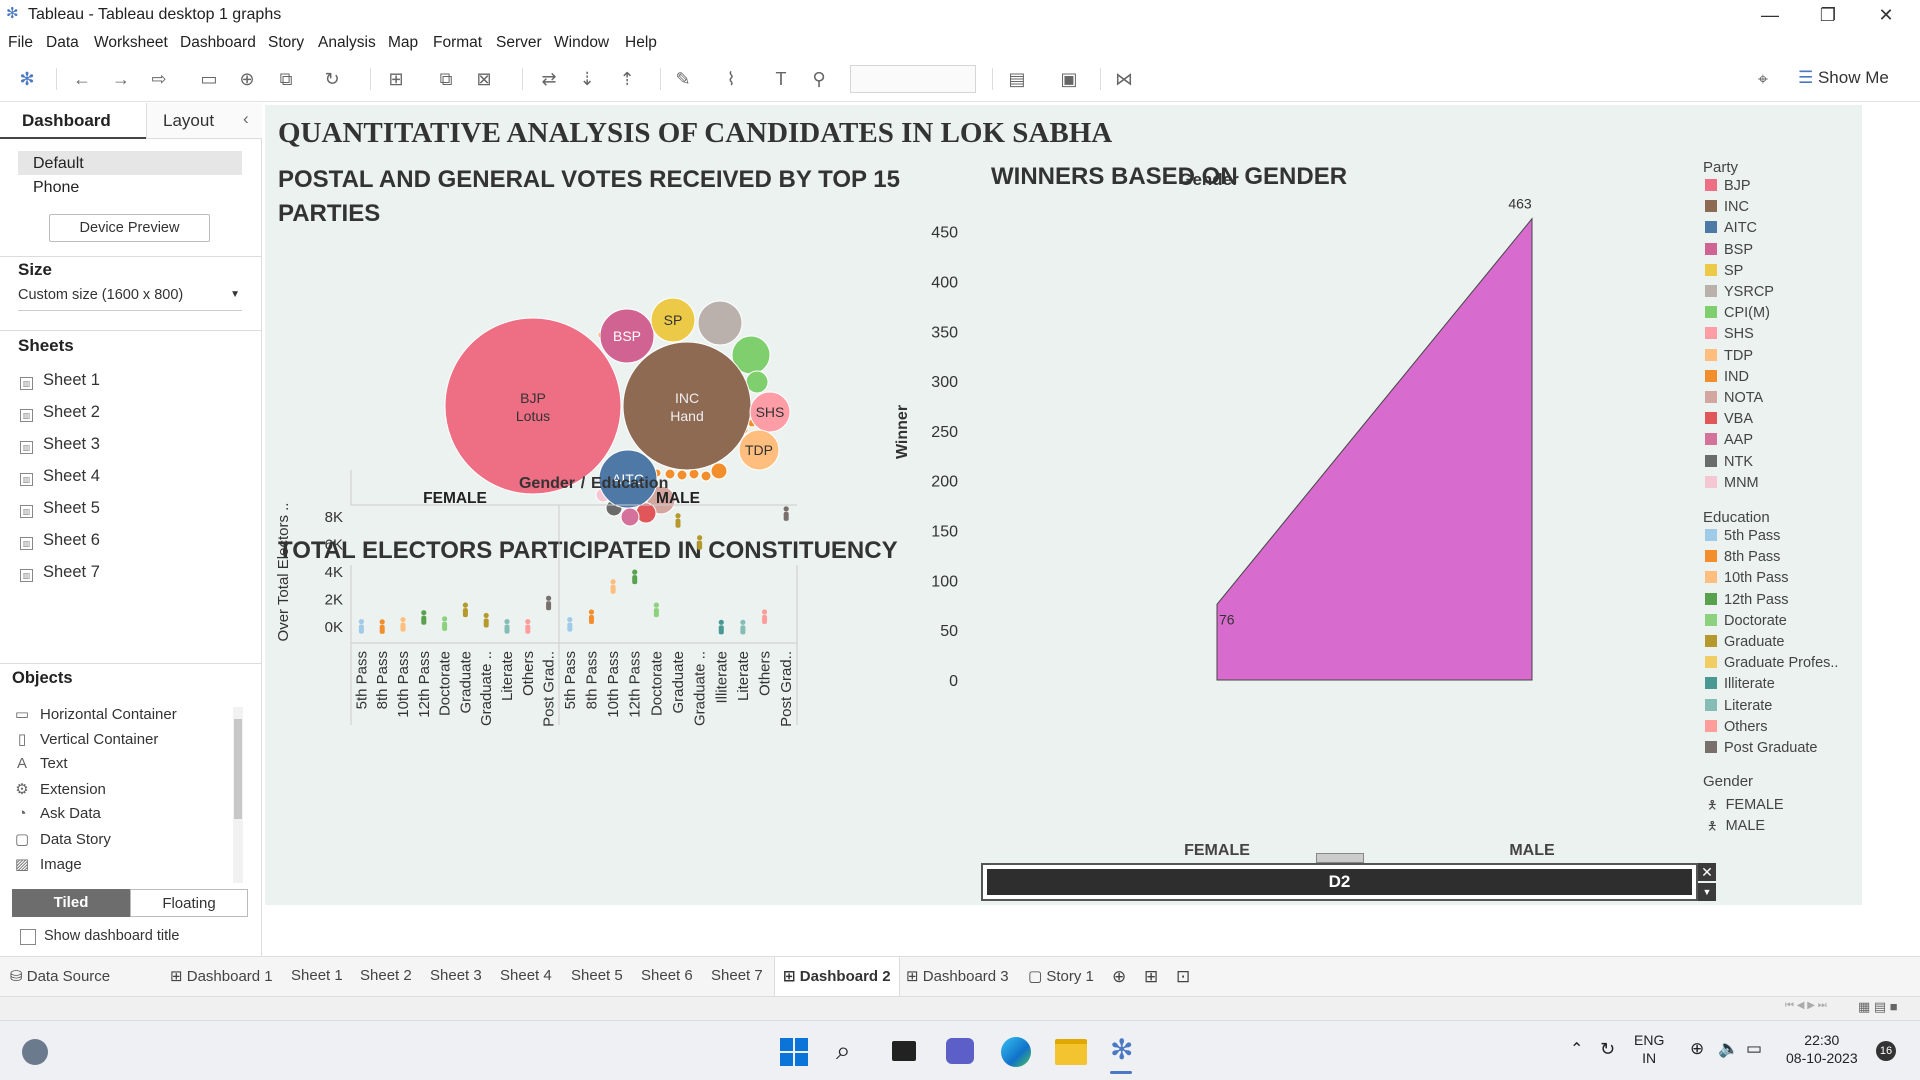  Describe the element at coordinates (1737, 313) in the screenshot. I see `party-legend-item: CPI(M)` at that location.